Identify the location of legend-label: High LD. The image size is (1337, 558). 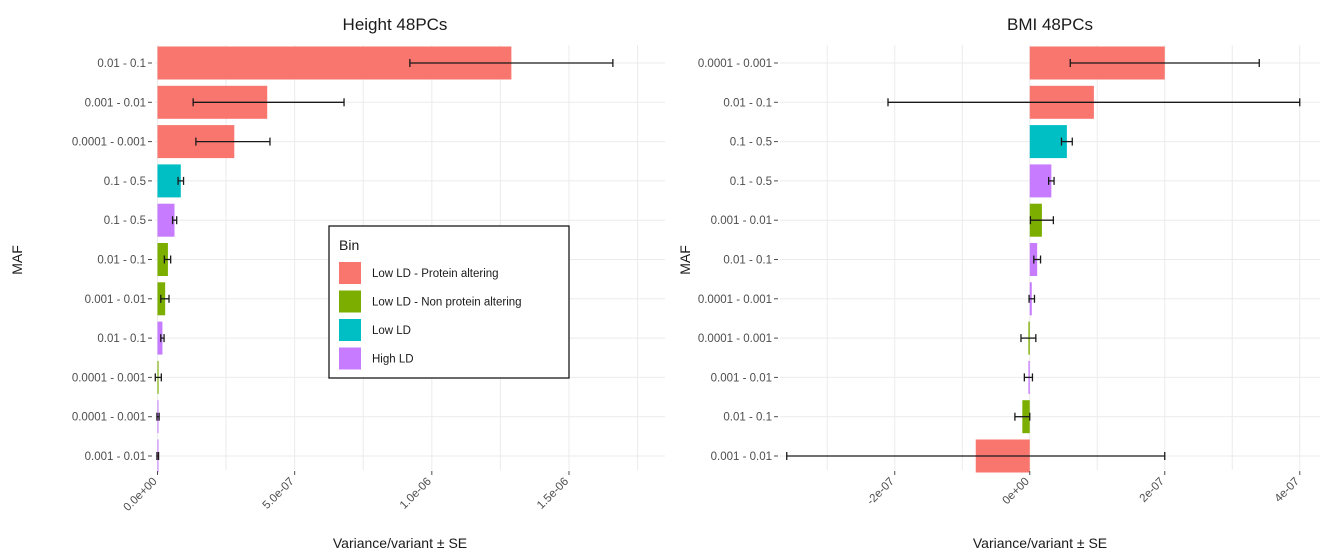
(393, 360).